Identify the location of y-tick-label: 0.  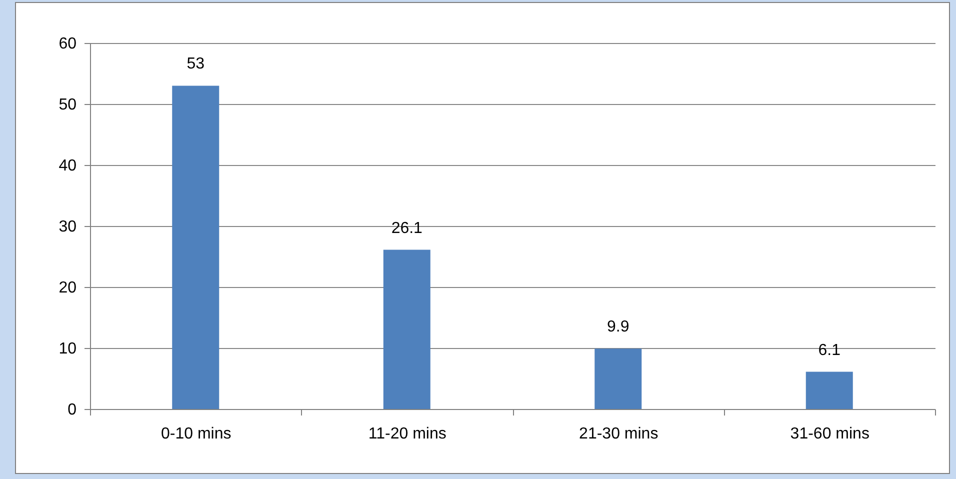
(72, 410).